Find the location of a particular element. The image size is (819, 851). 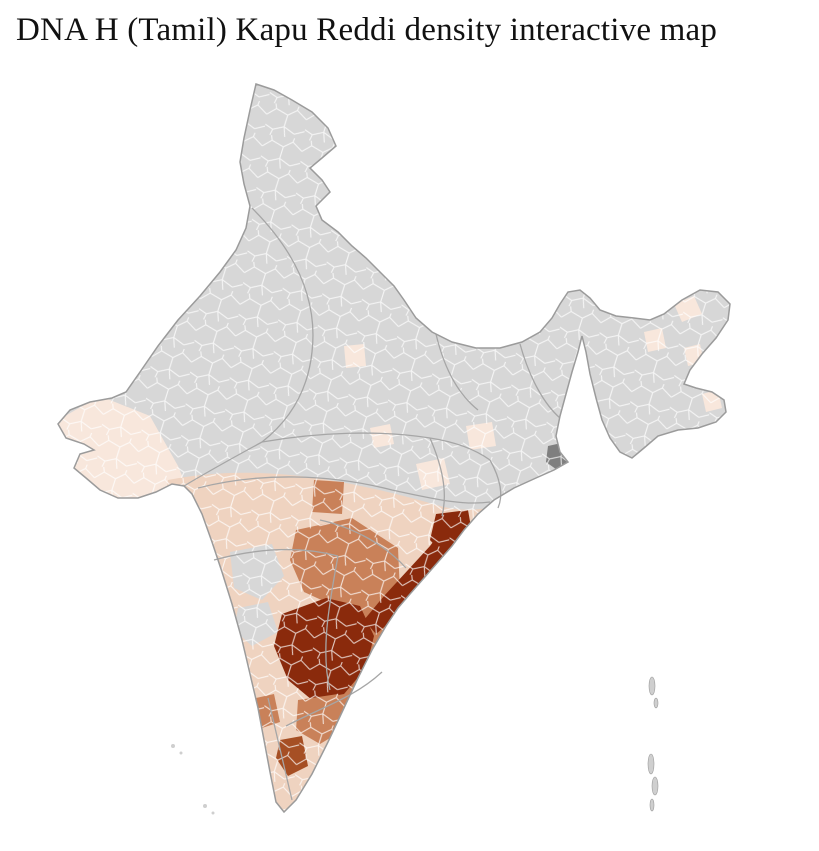

region-agra-district-patch is located at coordinates (355, 356).